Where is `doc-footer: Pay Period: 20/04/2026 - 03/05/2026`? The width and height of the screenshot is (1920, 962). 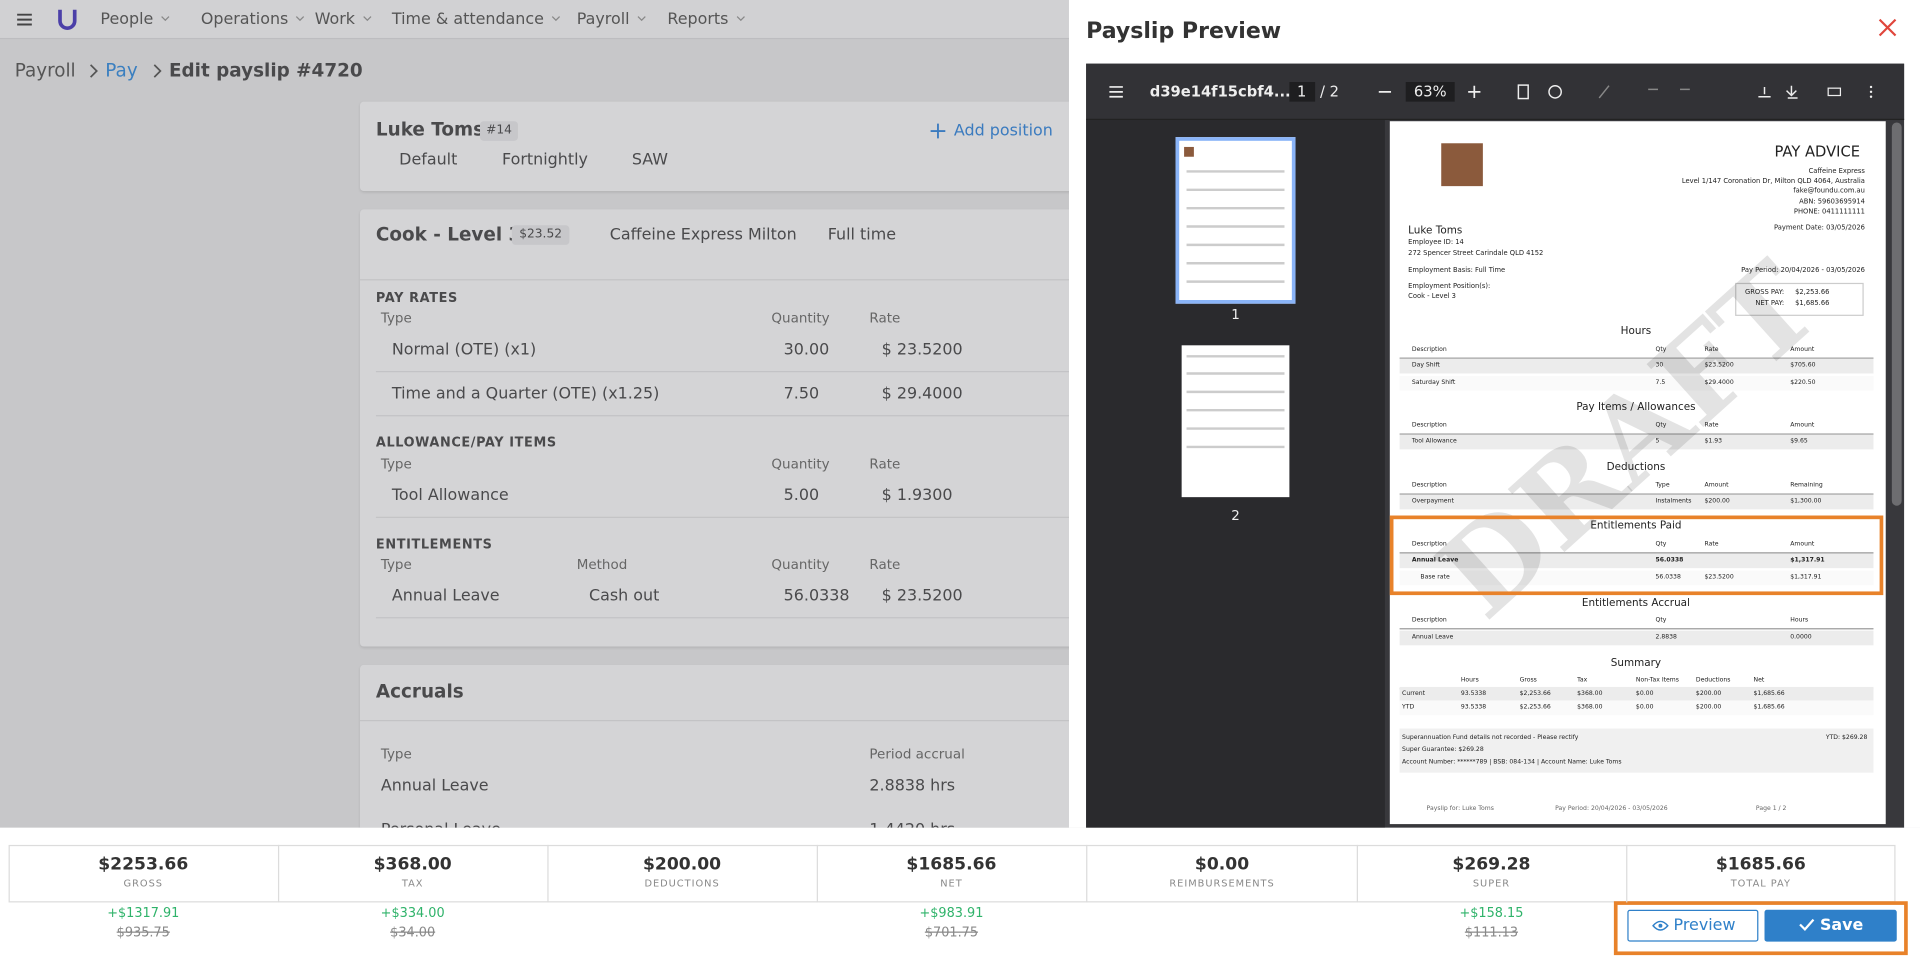
doc-footer: Pay Period: 20/04/2026 - 03/05/2026 is located at coordinates (1611, 809).